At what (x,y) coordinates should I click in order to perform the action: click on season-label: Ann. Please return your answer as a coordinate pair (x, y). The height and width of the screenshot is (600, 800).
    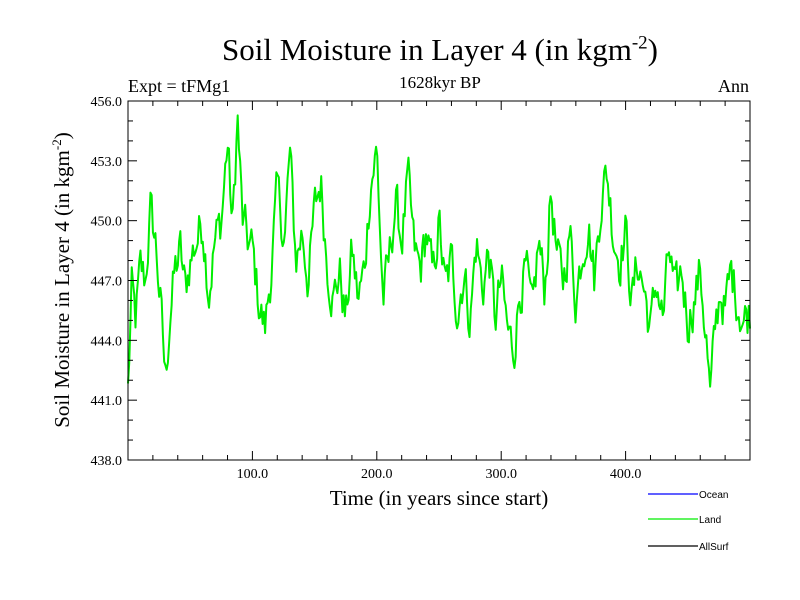
    Looking at the image, I should click on (733, 86).